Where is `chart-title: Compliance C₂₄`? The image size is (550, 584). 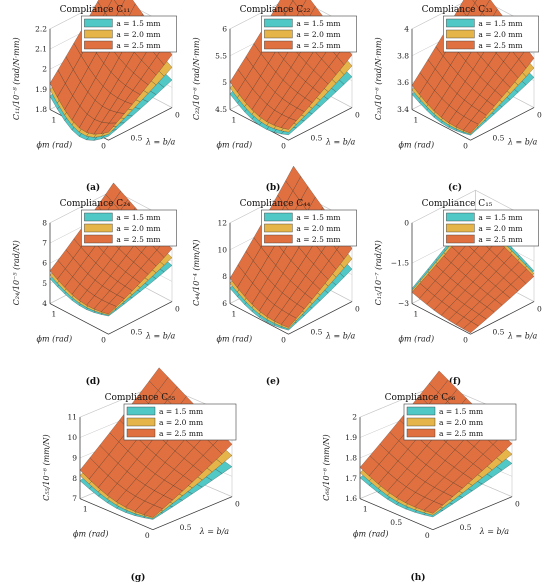 chart-title: Compliance C₂₄ is located at coordinates (95, 204).